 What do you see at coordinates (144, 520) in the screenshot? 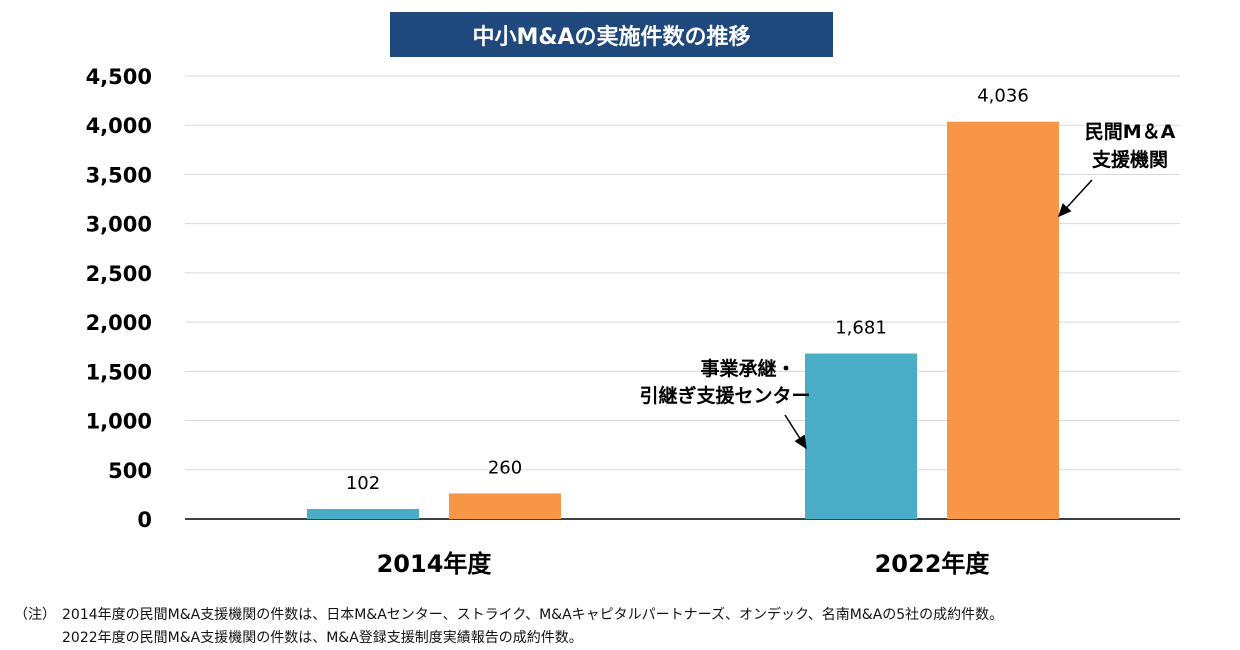
I see `y-tick-label: 0` at bounding box center [144, 520].